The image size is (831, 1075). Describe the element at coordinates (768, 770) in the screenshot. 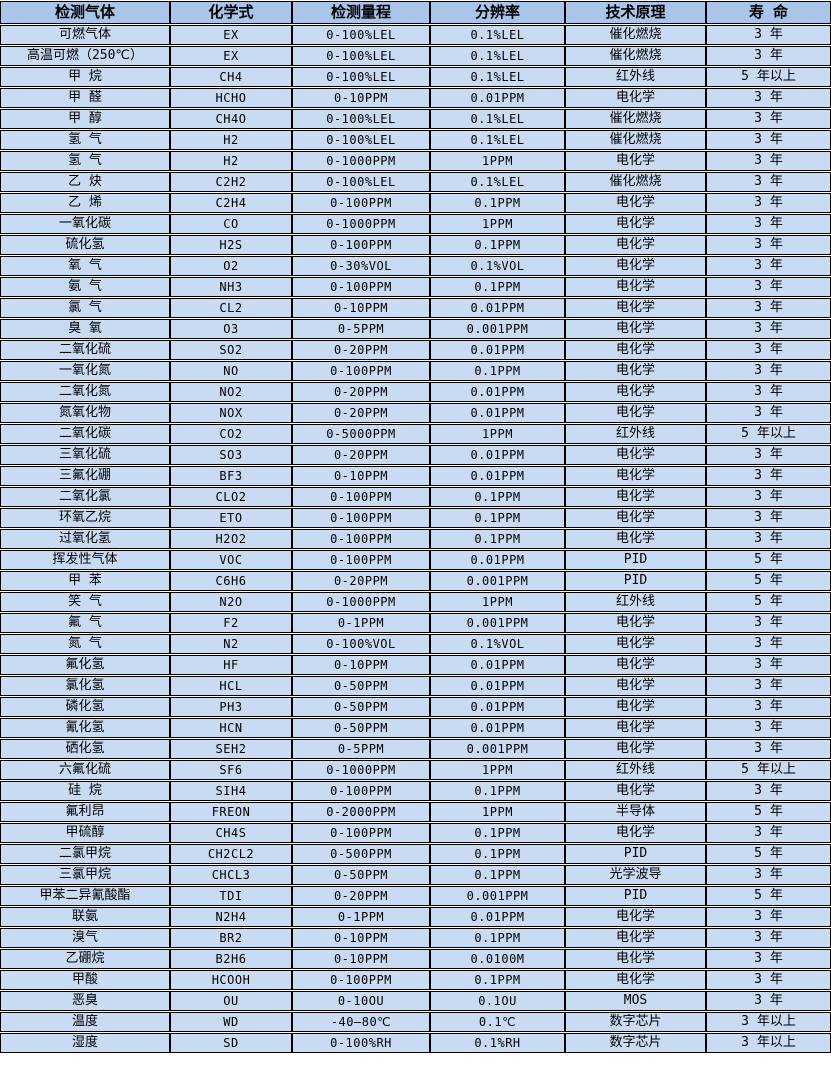

I see `cell-lifespan: 5 年以上` at that location.